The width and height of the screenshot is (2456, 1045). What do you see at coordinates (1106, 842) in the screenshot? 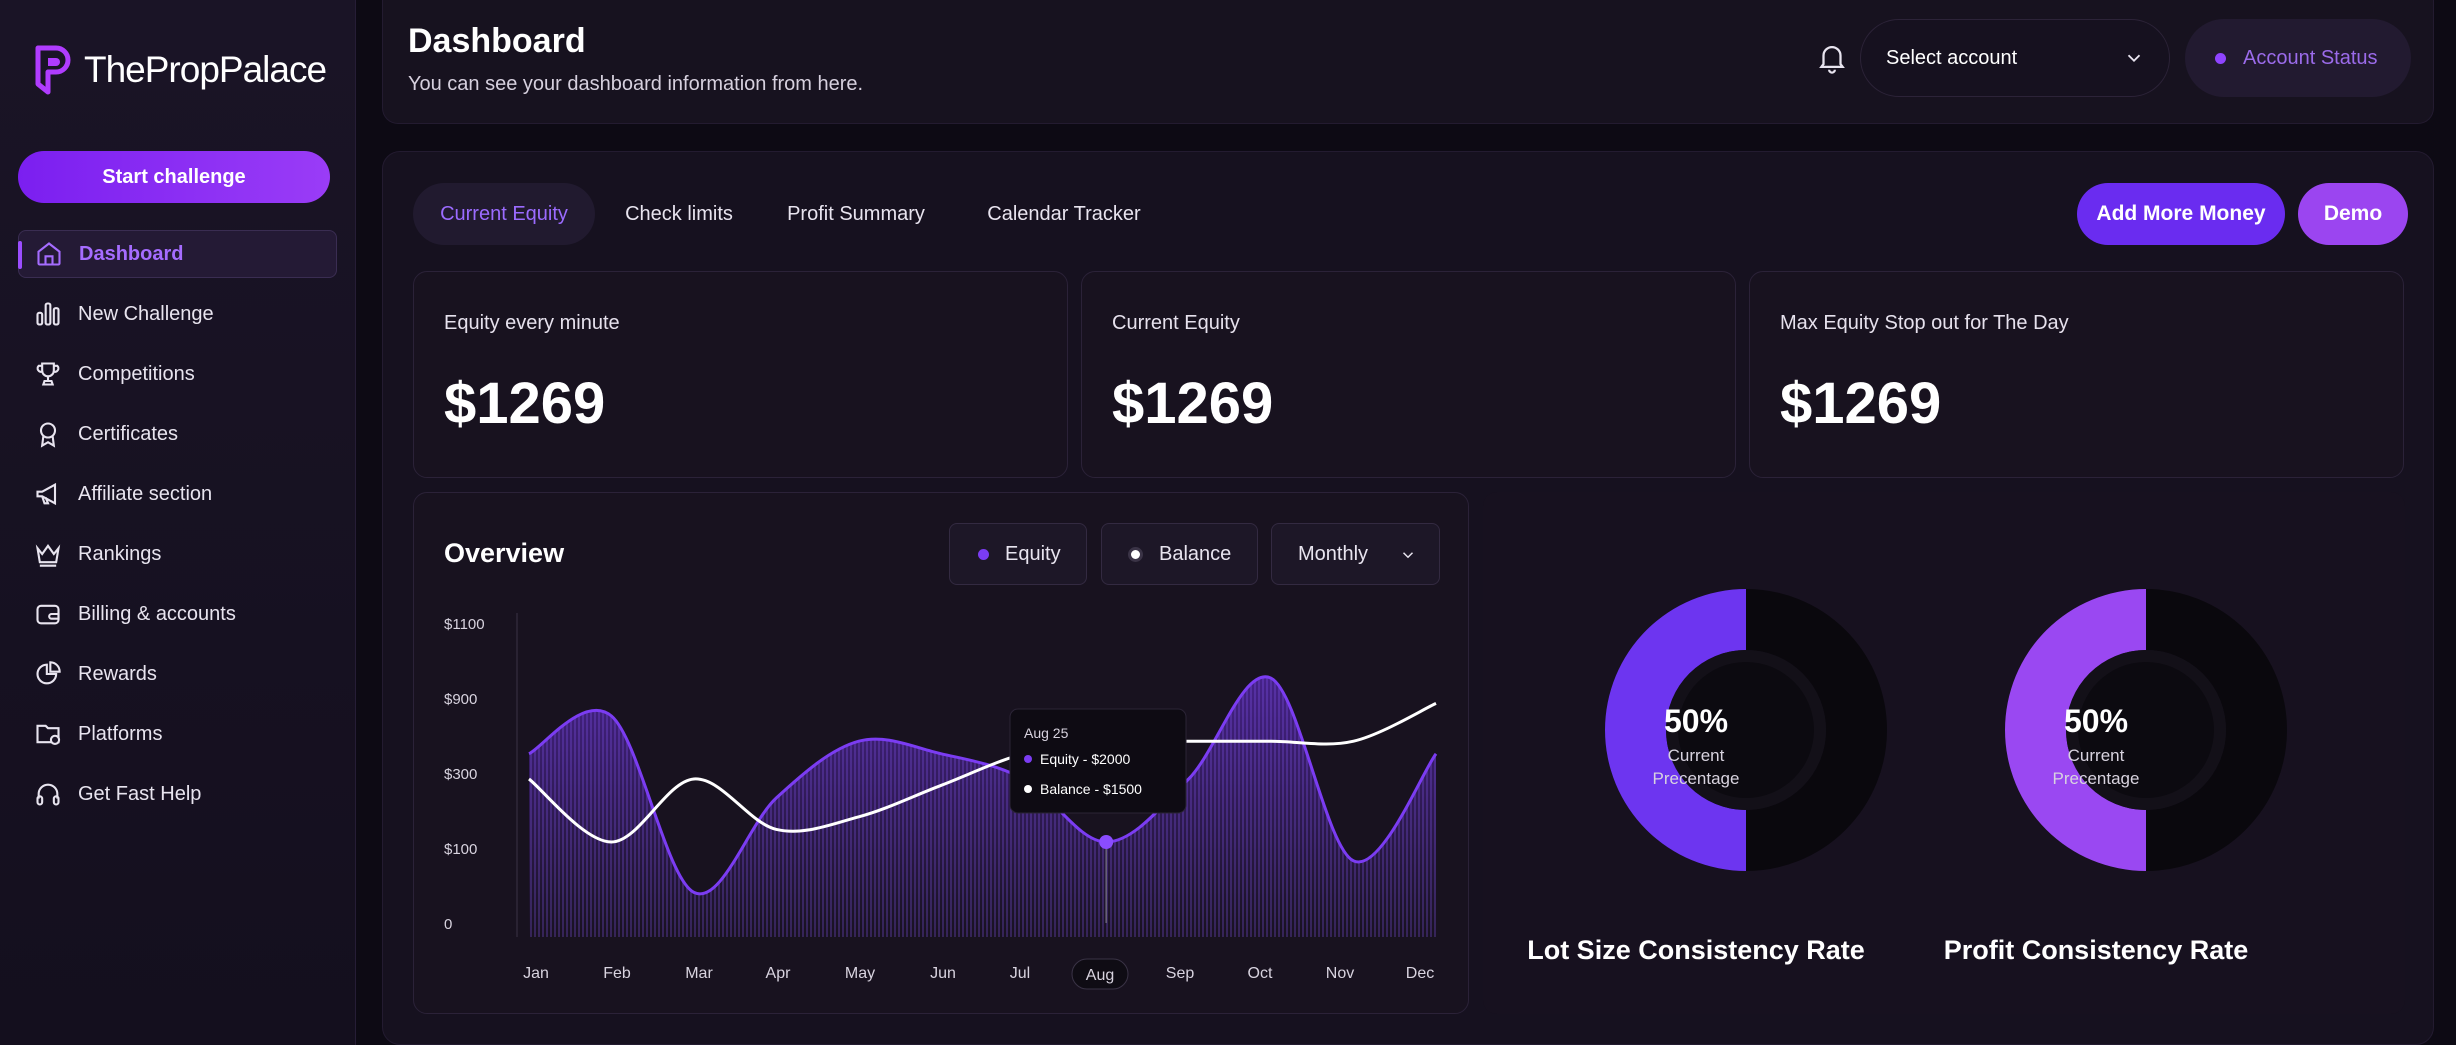
I see `highlight-point` at bounding box center [1106, 842].